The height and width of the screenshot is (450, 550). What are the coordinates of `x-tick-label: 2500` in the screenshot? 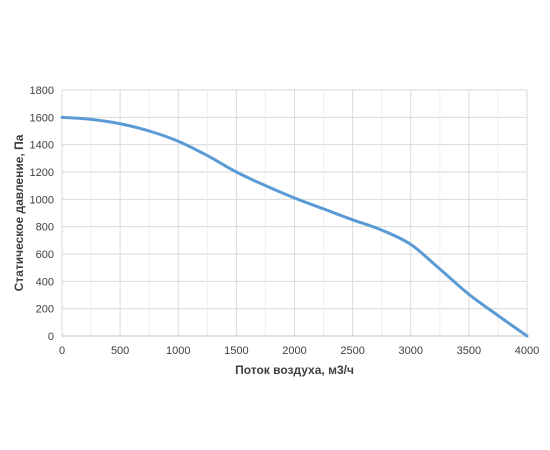 It's located at (352, 351).